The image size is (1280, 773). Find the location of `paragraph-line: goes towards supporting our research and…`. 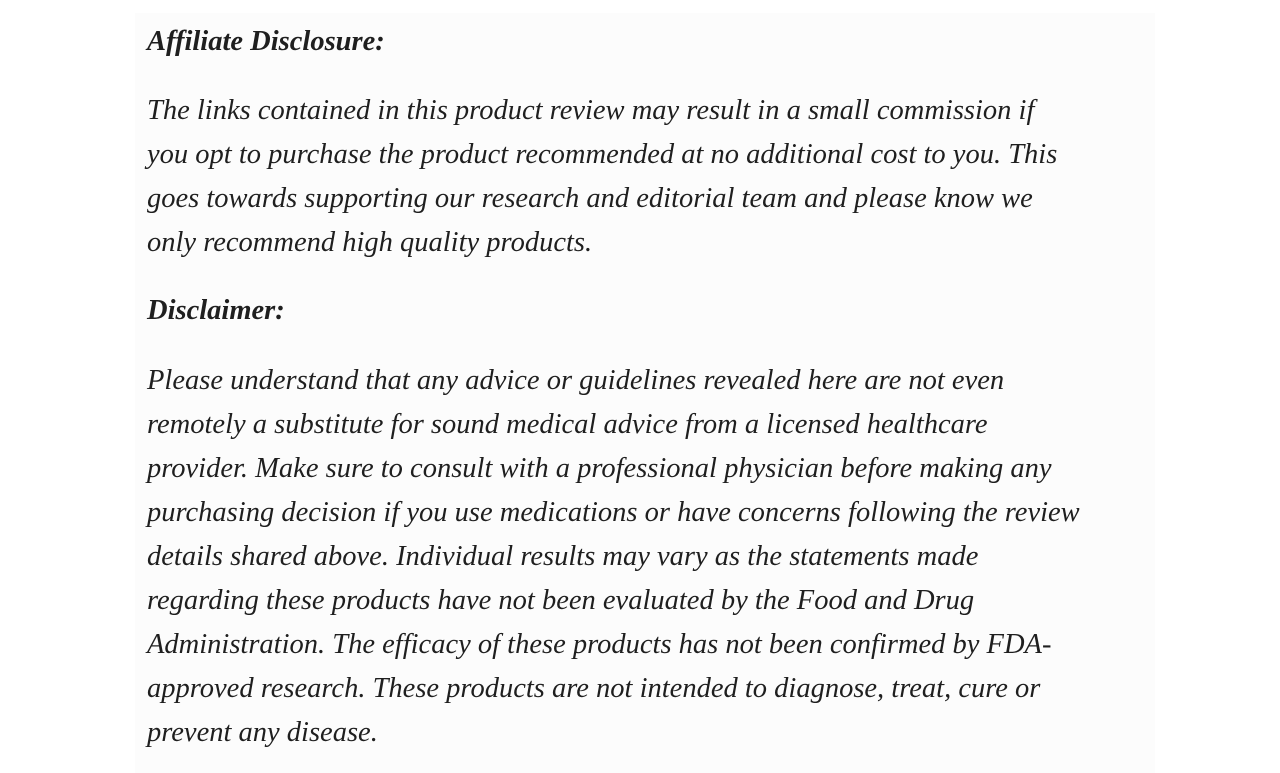

paragraph-line: goes towards supporting our research and… is located at coordinates (590, 198).